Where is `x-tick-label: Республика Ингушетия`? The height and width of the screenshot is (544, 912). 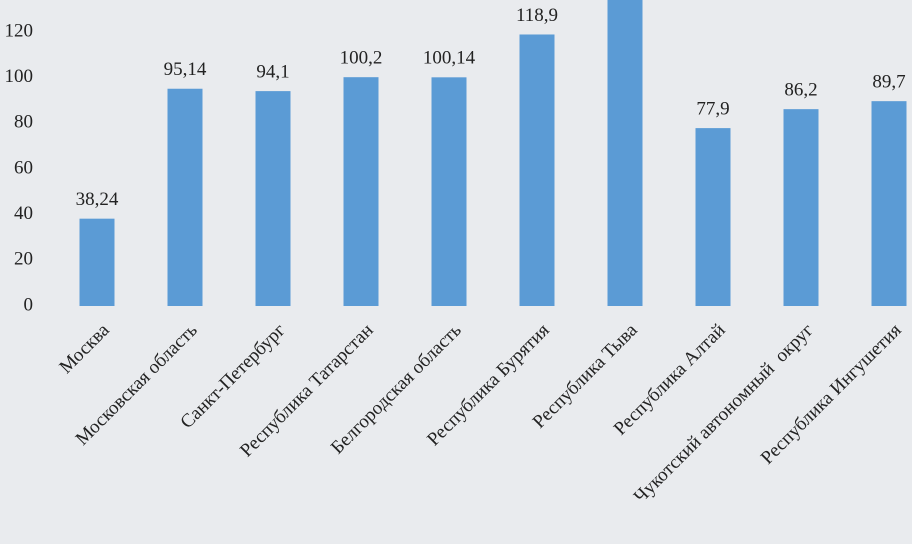 x-tick-label: Республика Ингушетия is located at coordinates (831, 394).